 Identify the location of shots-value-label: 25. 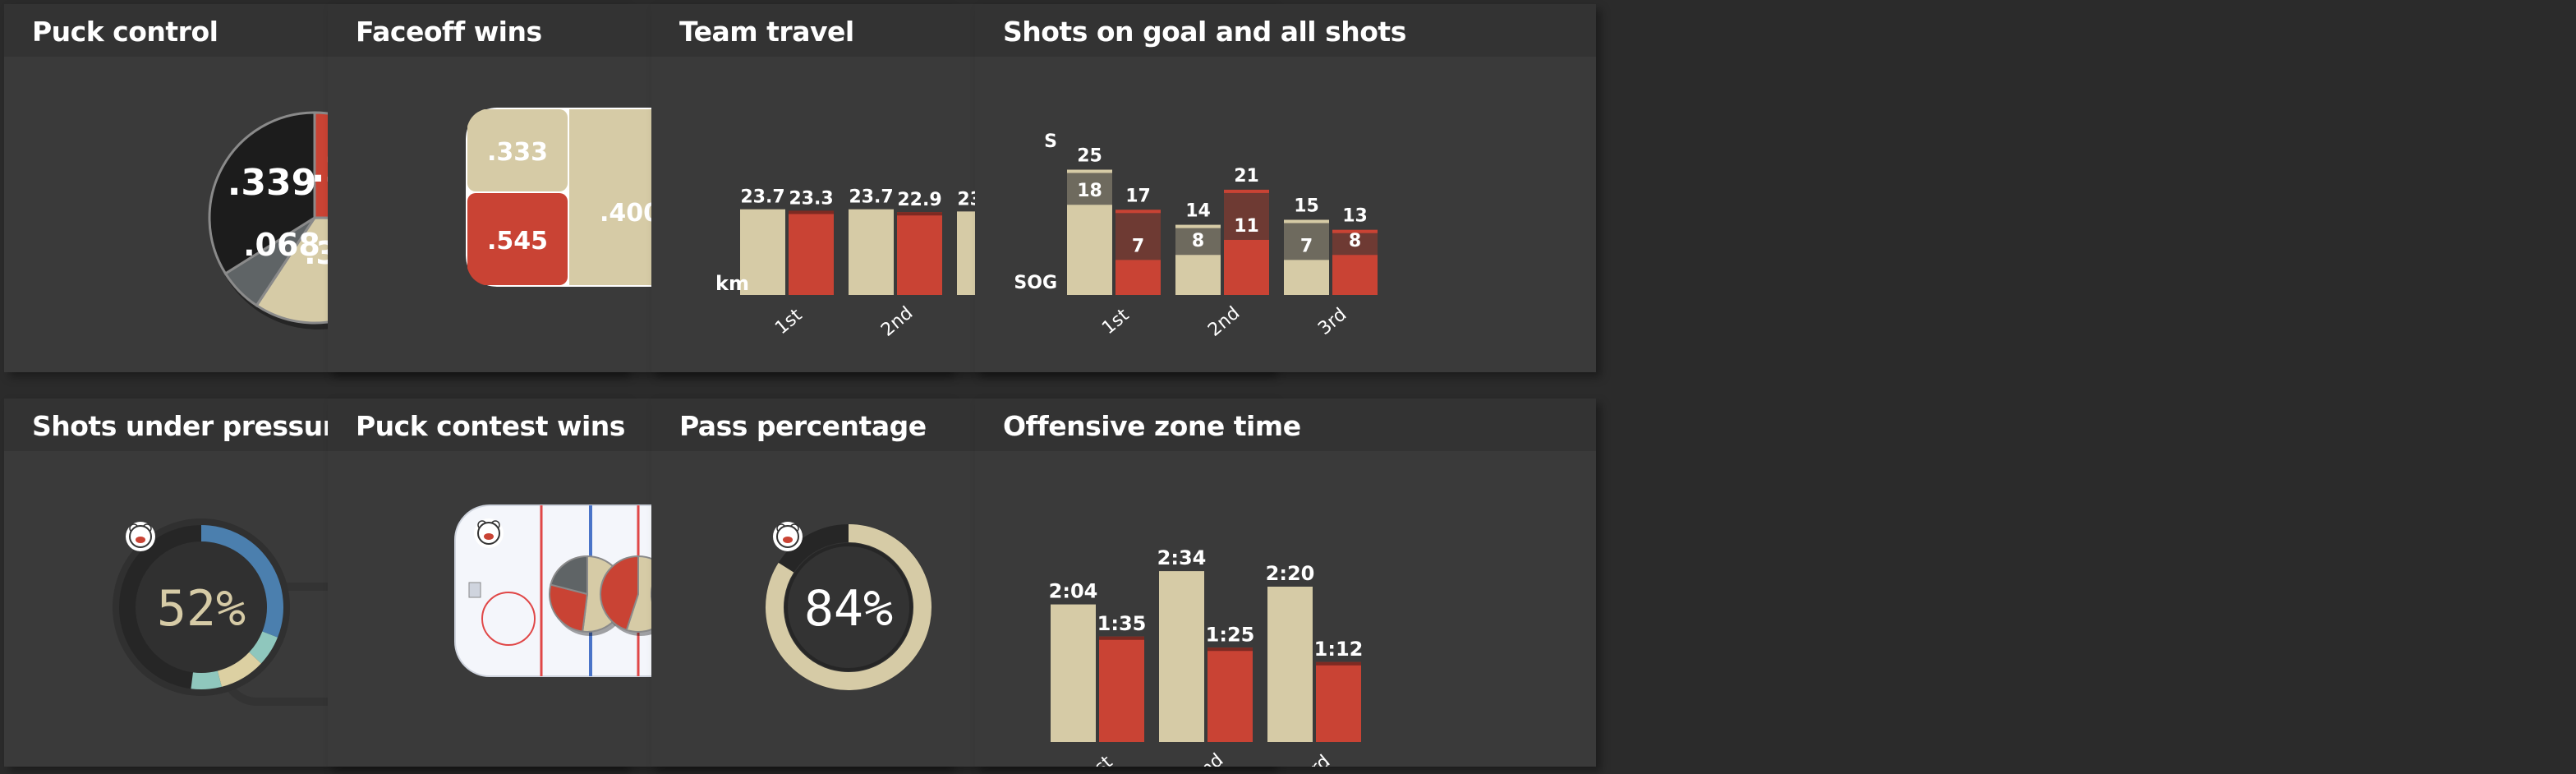
(1089, 156).